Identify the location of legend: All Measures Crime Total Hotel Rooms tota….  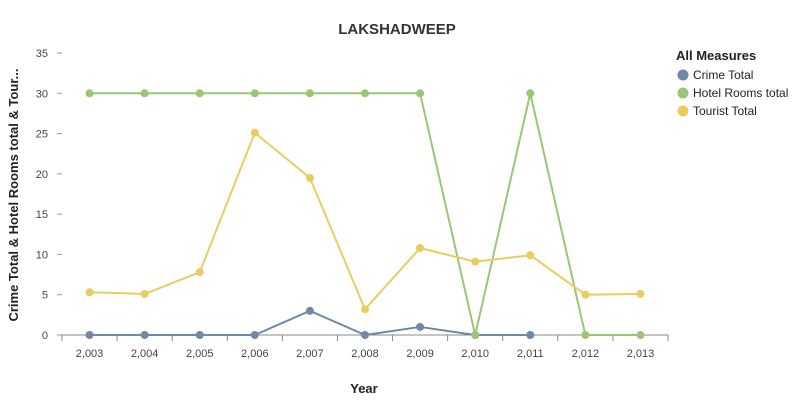
(732, 83).